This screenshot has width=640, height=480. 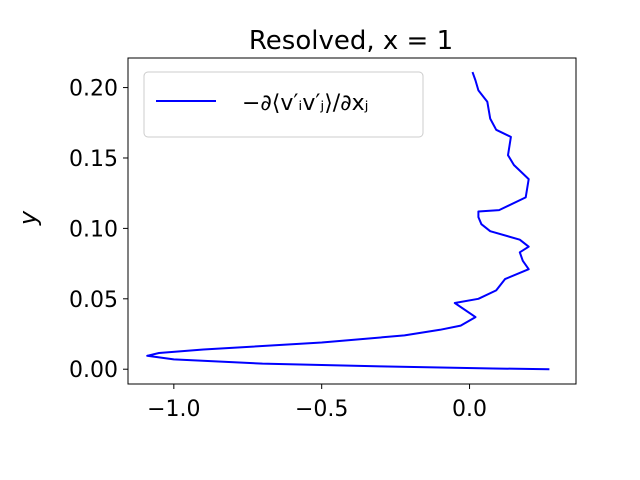 What do you see at coordinates (173, 409) in the screenshot?
I see `x-tick-label: −1.0` at bounding box center [173, 409].